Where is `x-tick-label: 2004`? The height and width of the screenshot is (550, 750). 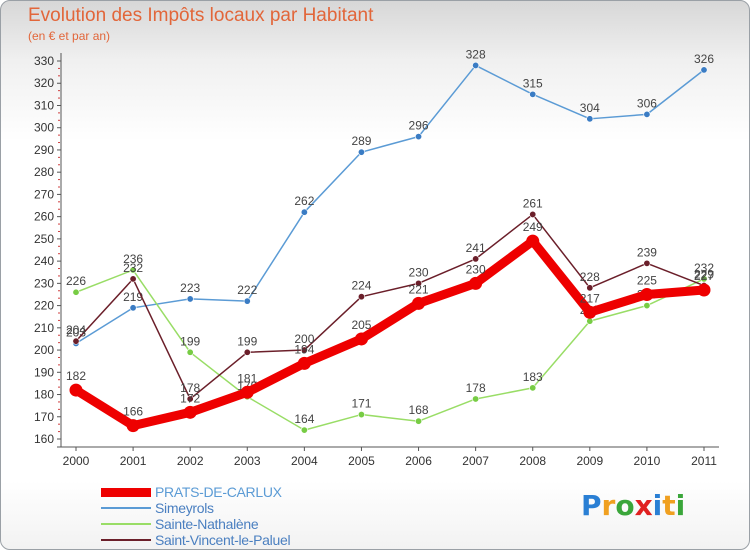
x-tick-label: 2004 is located at coordinates (304, 461).